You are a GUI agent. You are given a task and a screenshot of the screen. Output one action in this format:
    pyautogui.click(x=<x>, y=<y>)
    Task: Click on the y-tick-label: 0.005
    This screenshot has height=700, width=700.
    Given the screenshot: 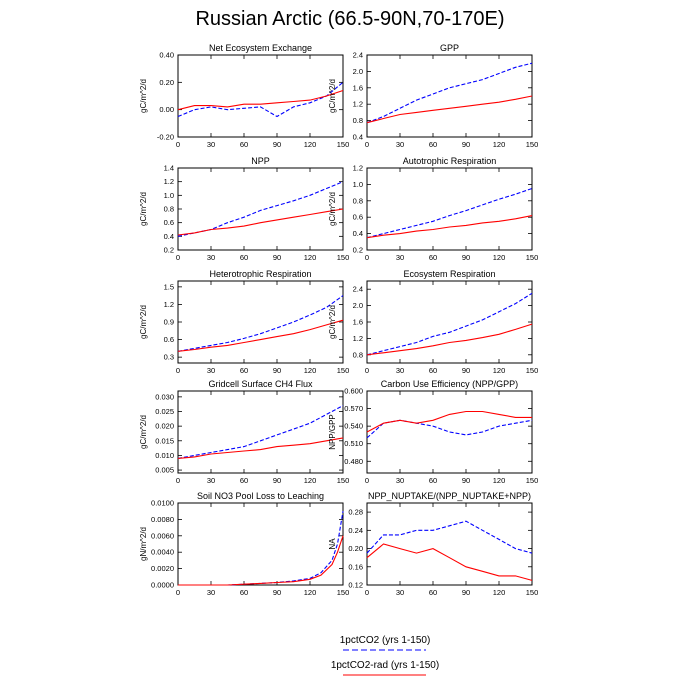 What is the action you would take?
    pyautogui.click(x=164, y=470)
    